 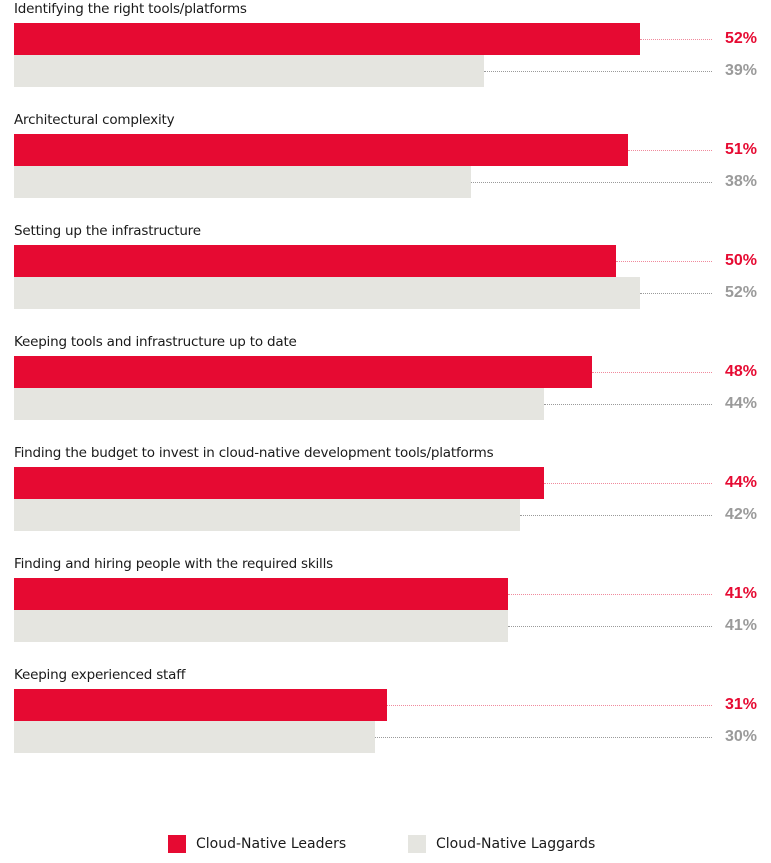 What do you see at coordinates (740, 593) in the screenshot?
I see `value-label-leaders: 41%` at bounding box center [740, 593].